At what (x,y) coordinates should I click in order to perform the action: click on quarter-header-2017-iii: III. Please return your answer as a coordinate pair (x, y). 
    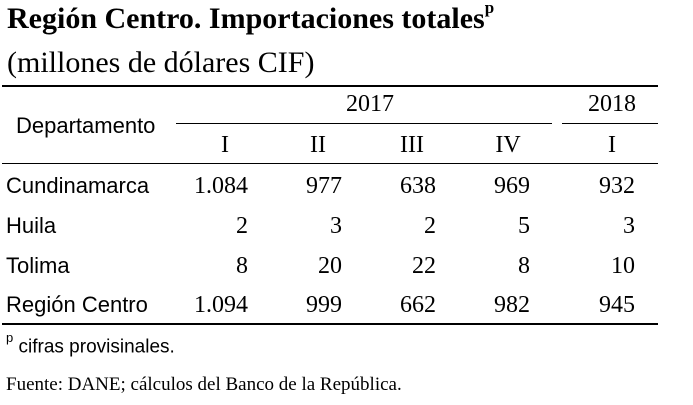
    Looking at the image, I should click on (412, 145).